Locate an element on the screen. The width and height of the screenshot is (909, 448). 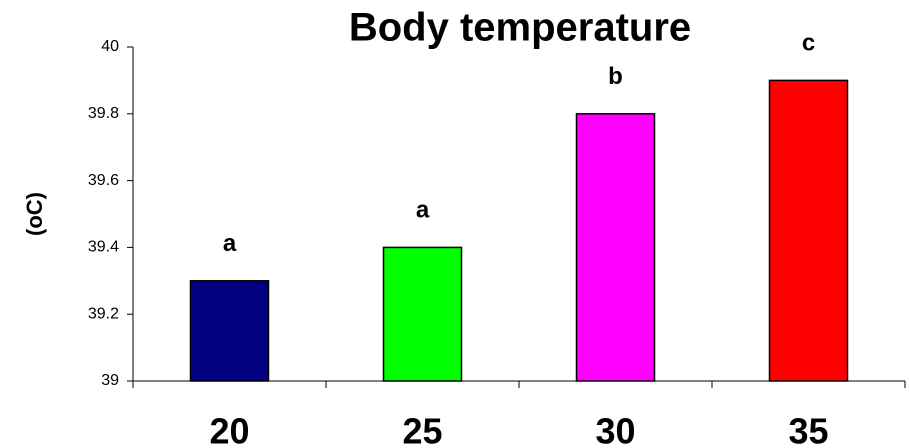
y-tick-label: 39.4 is located at coordinates (103, 247).